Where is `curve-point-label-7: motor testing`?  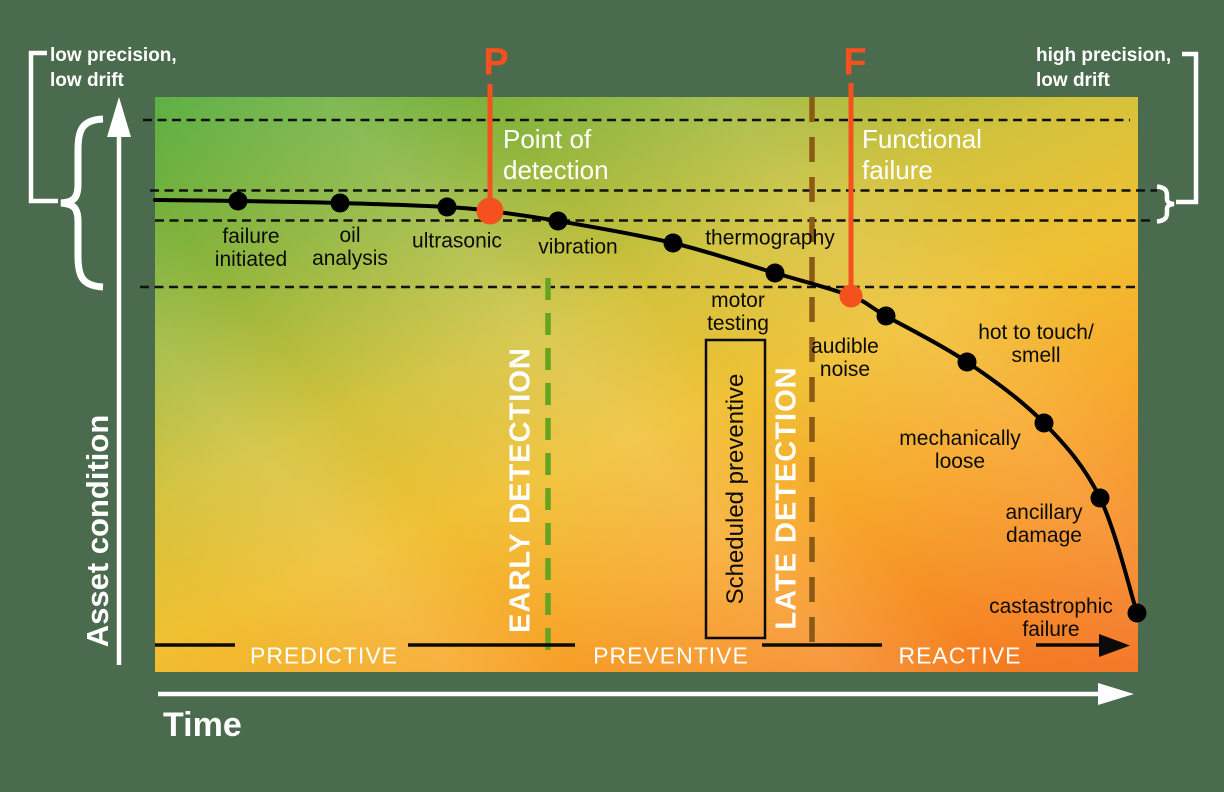
curve-point-label-7: motor testing is located at coordinates (738, 312).